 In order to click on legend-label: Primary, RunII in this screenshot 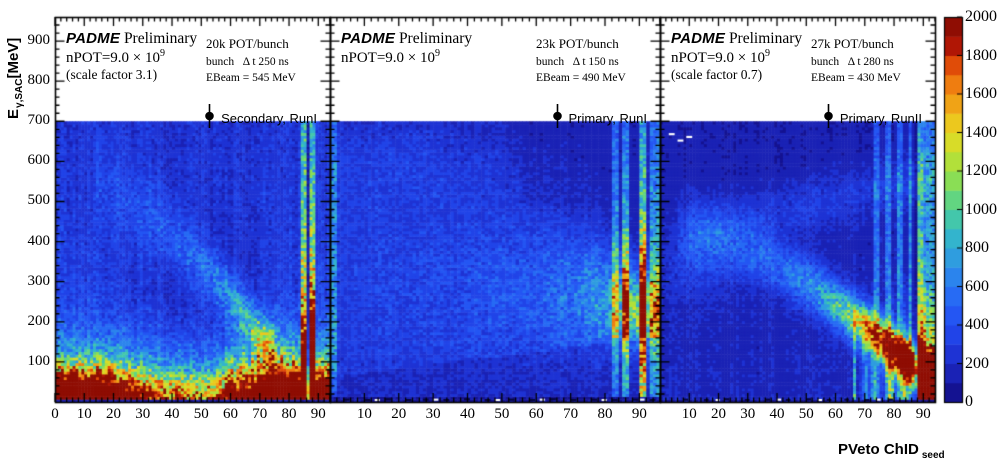, I will do `click(880, 118)`.